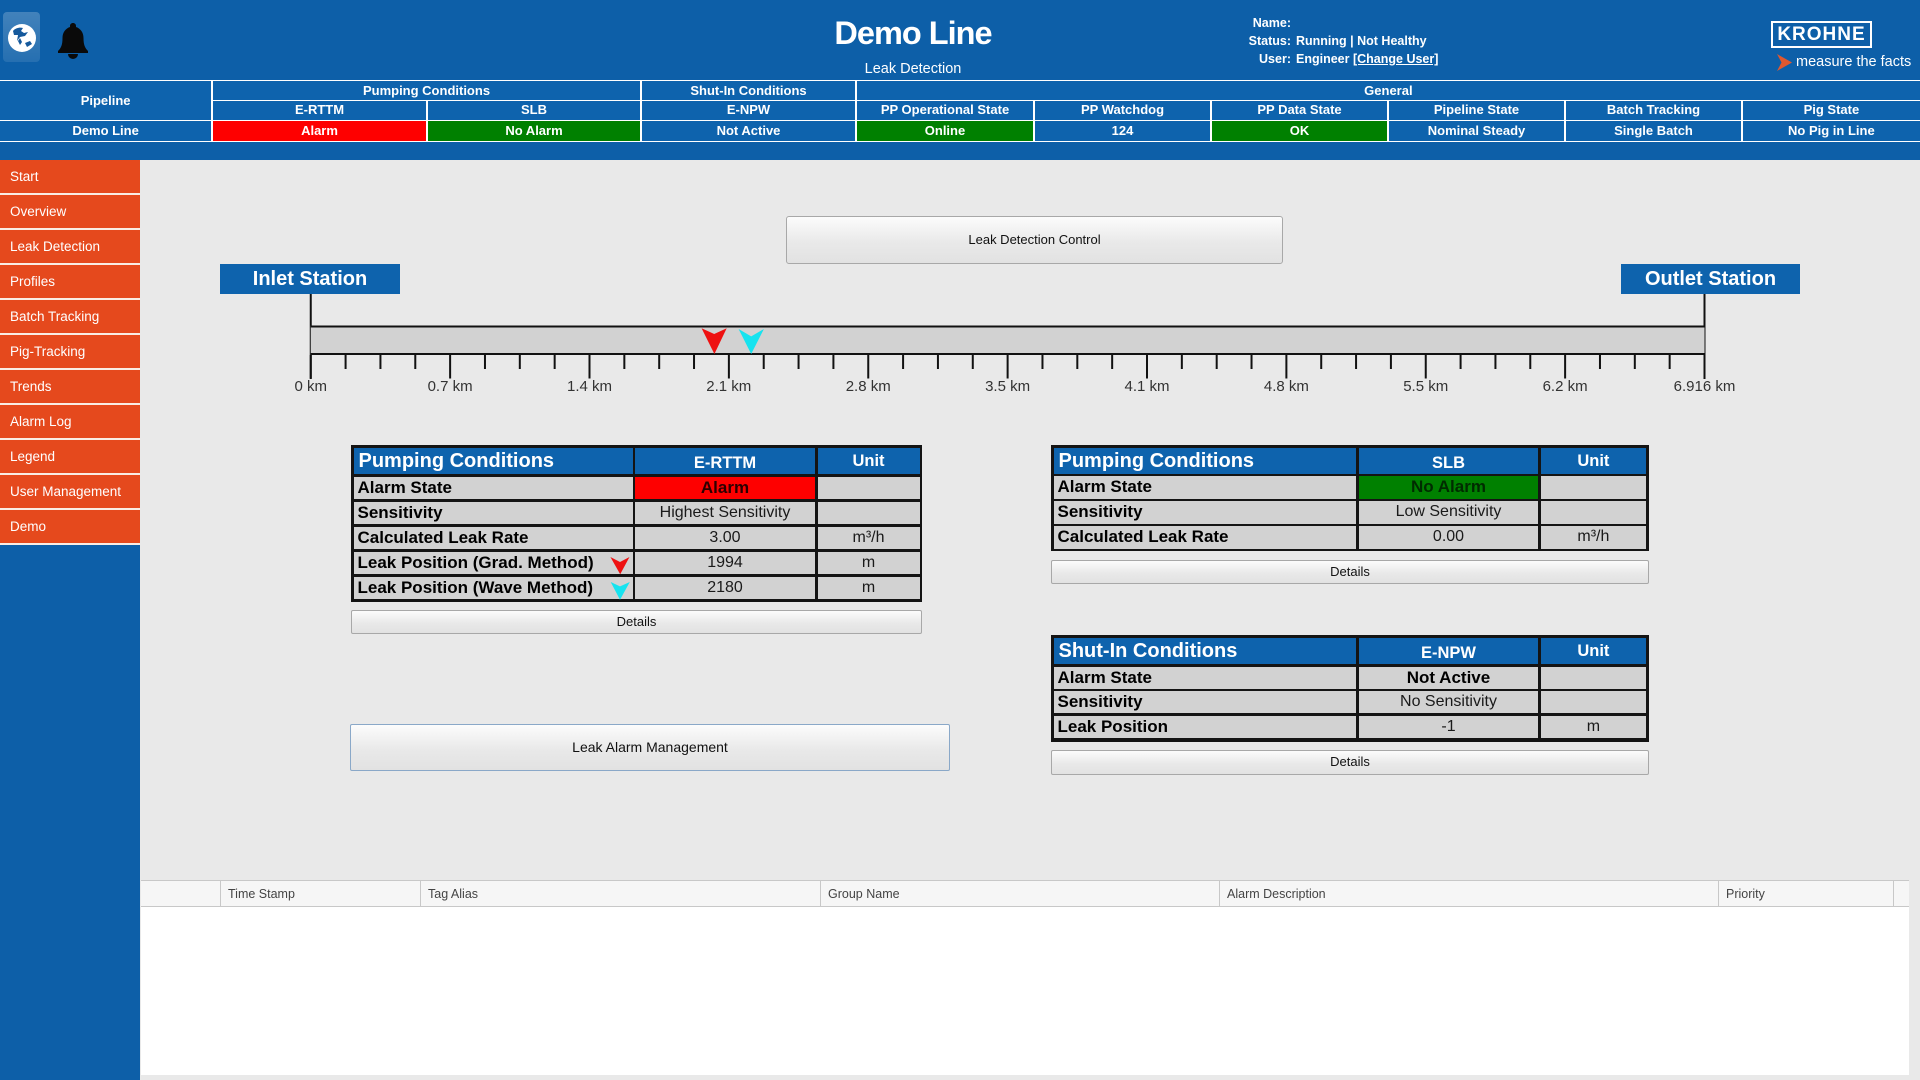 The width and height of the screenshot is (1920, 1080). What do you see at coordinates (310, 386) in the screenshot?
I see `svg-text: 0 km` at bounding box center [310, 386].